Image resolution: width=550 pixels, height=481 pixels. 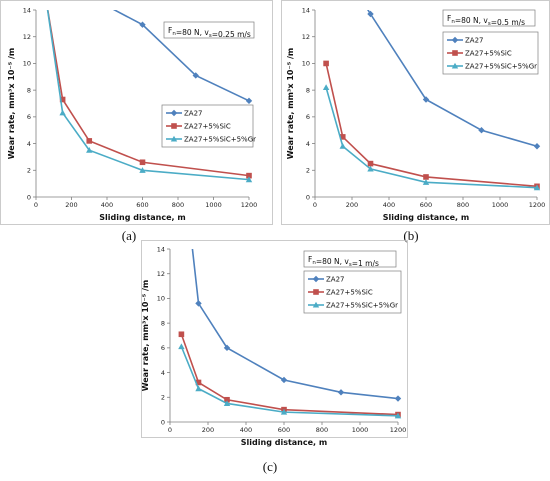 I want to click on y-tick-label: 12, so click(x=27, y=37).